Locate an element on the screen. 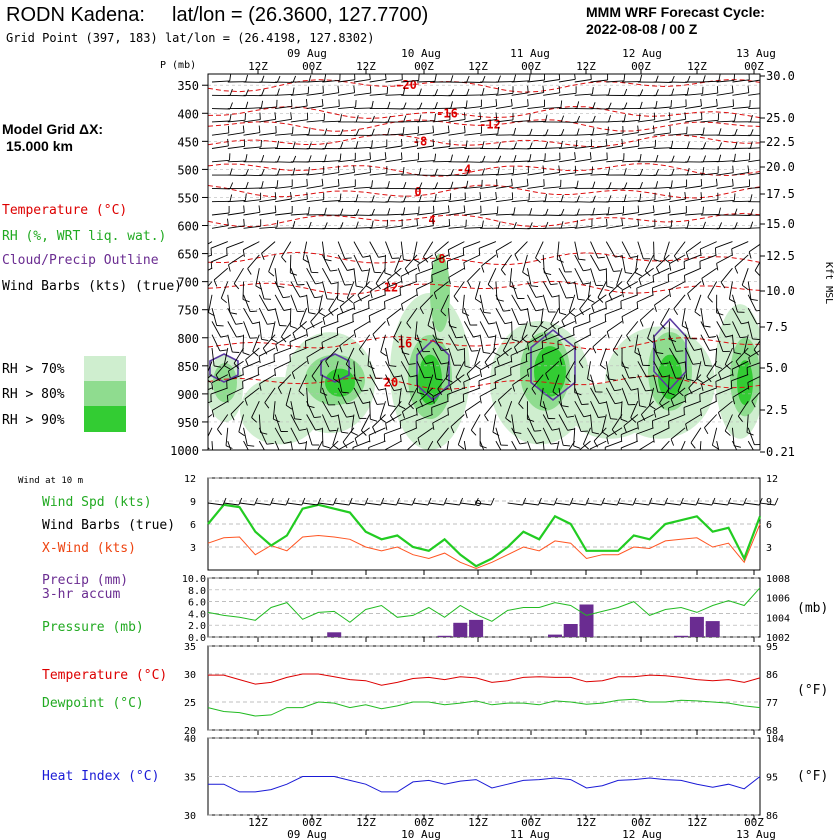 This screenshot has width=840, height=840. surface-wind-barb is located at coordinates (625, 504).